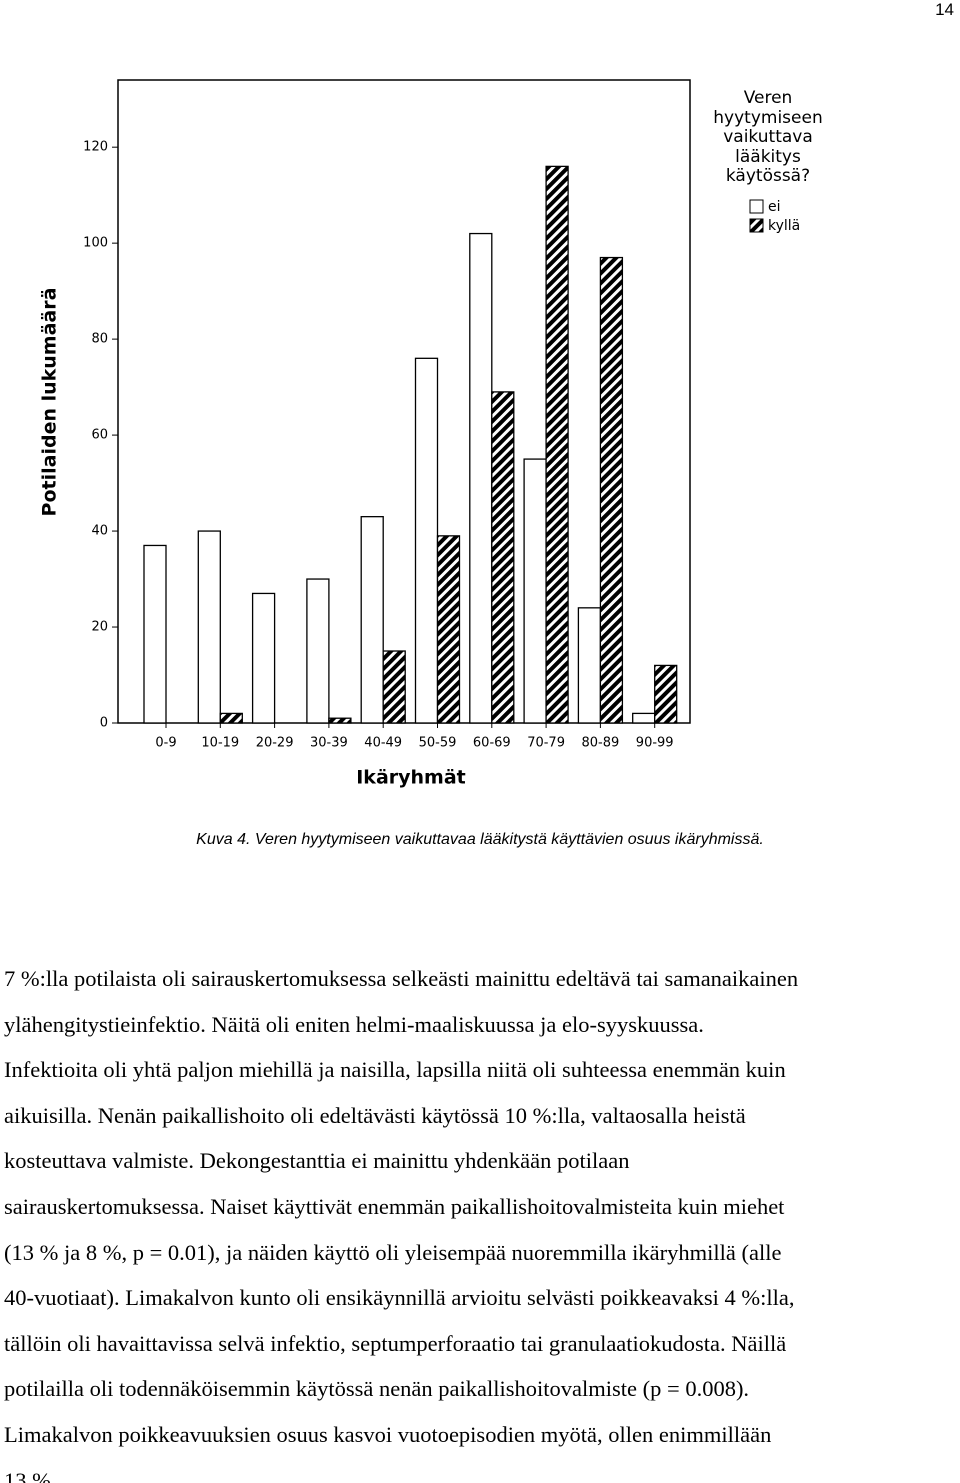  What do you see at coordinates (774, 207) in the screenshot?
I see `legend-label: ei` at bounding box center [774, 207].